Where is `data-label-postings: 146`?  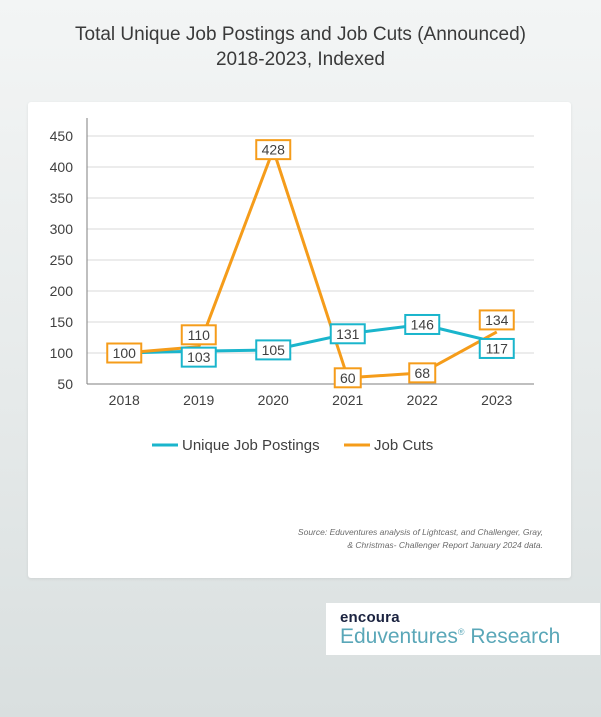
data-label-postings: 146 is located at coordinates (423, 324).